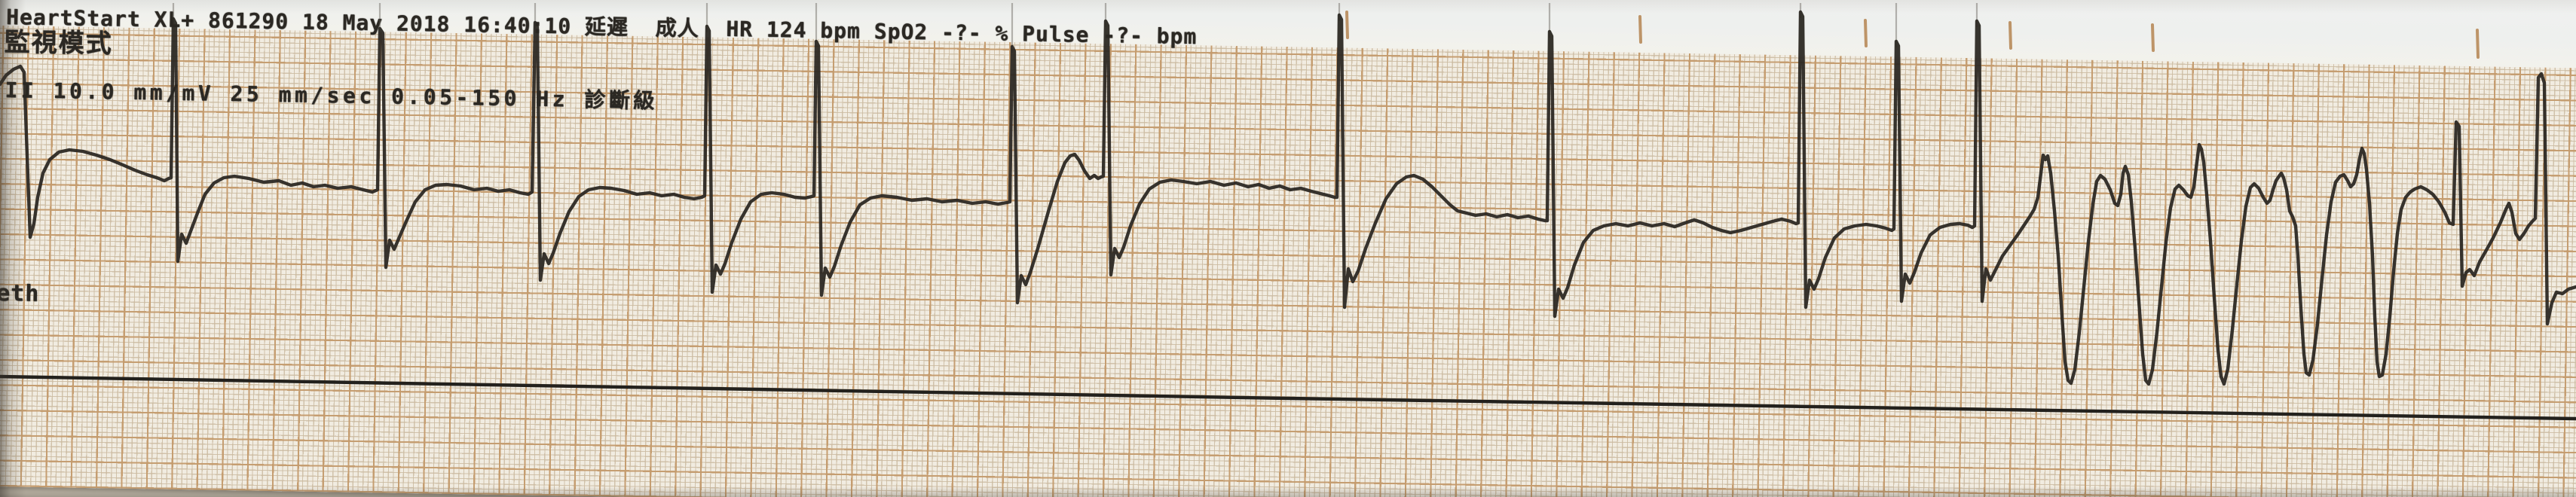  What do you see at coordinates (1288, 397) in the screenshot?
I see `pleth-flatline-trace` at bounding box center [1288, 397].